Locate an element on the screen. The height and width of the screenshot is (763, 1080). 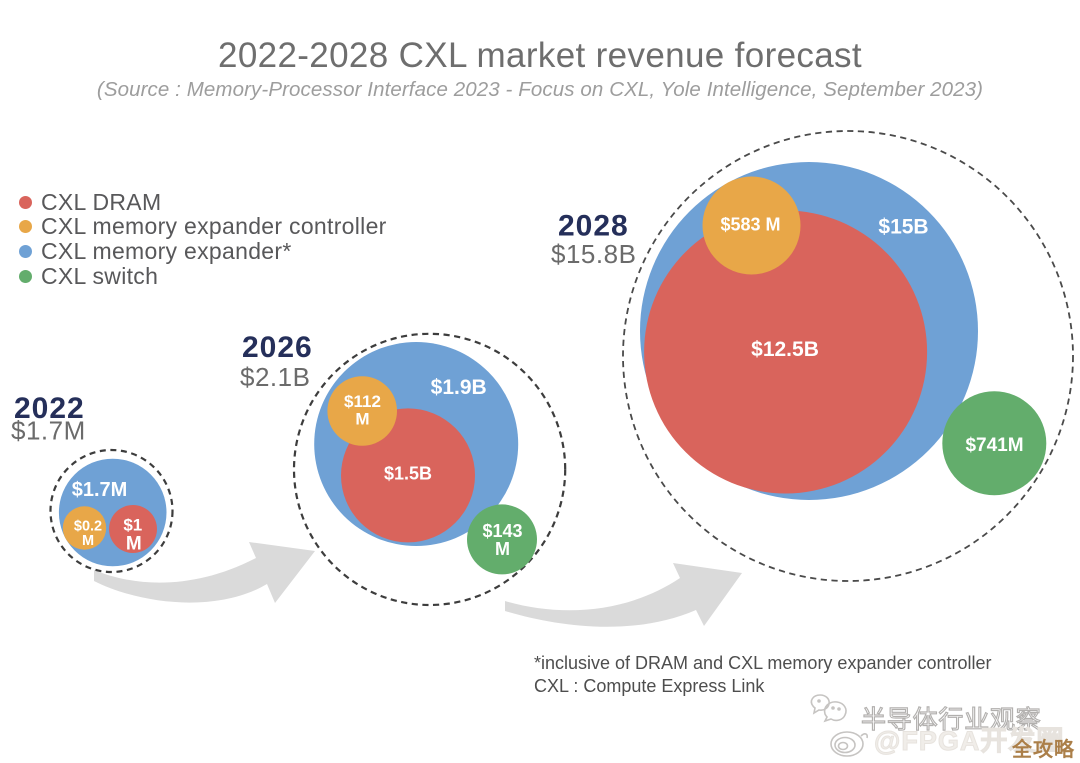
svg-text: $1 is located at coordinates (132, 525).